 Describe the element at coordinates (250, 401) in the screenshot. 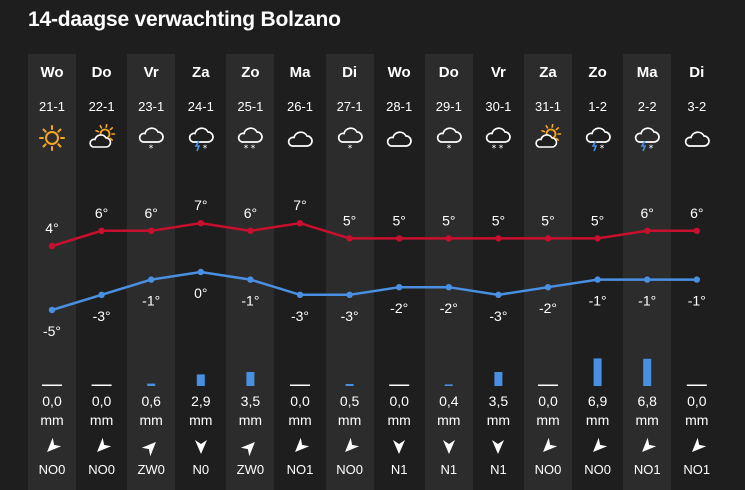

I see `precip-value: 3,5` at that location.